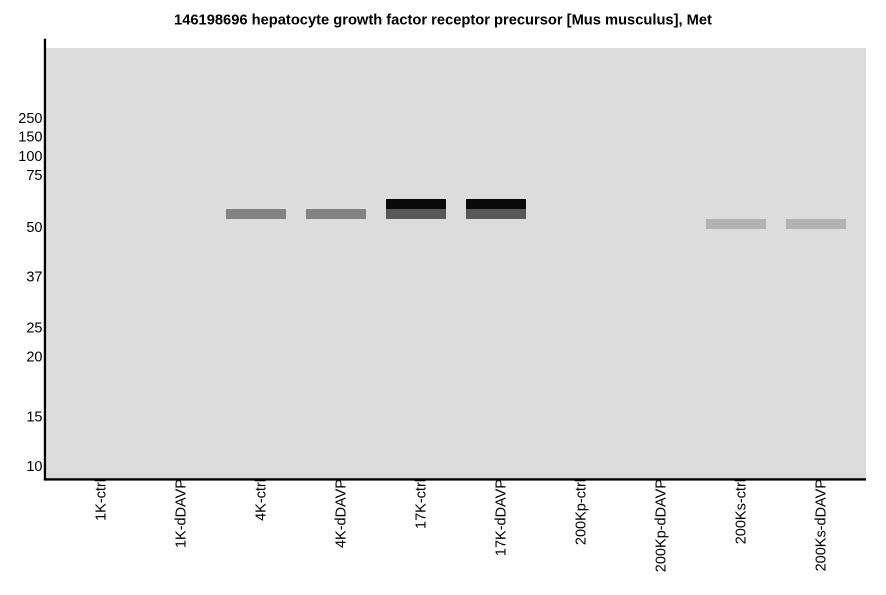 The height and width of the screenshot is (595, 886). Describe the element at coordinates (34, 467) in the screenshot. I see `svg-text: 10` at that location.